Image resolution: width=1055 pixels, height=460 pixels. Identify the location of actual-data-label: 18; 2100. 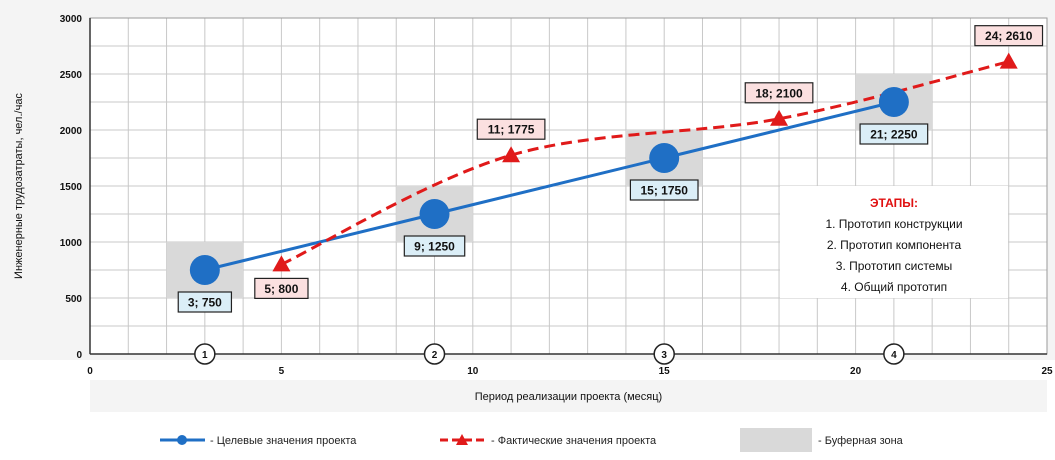
(779, 93).